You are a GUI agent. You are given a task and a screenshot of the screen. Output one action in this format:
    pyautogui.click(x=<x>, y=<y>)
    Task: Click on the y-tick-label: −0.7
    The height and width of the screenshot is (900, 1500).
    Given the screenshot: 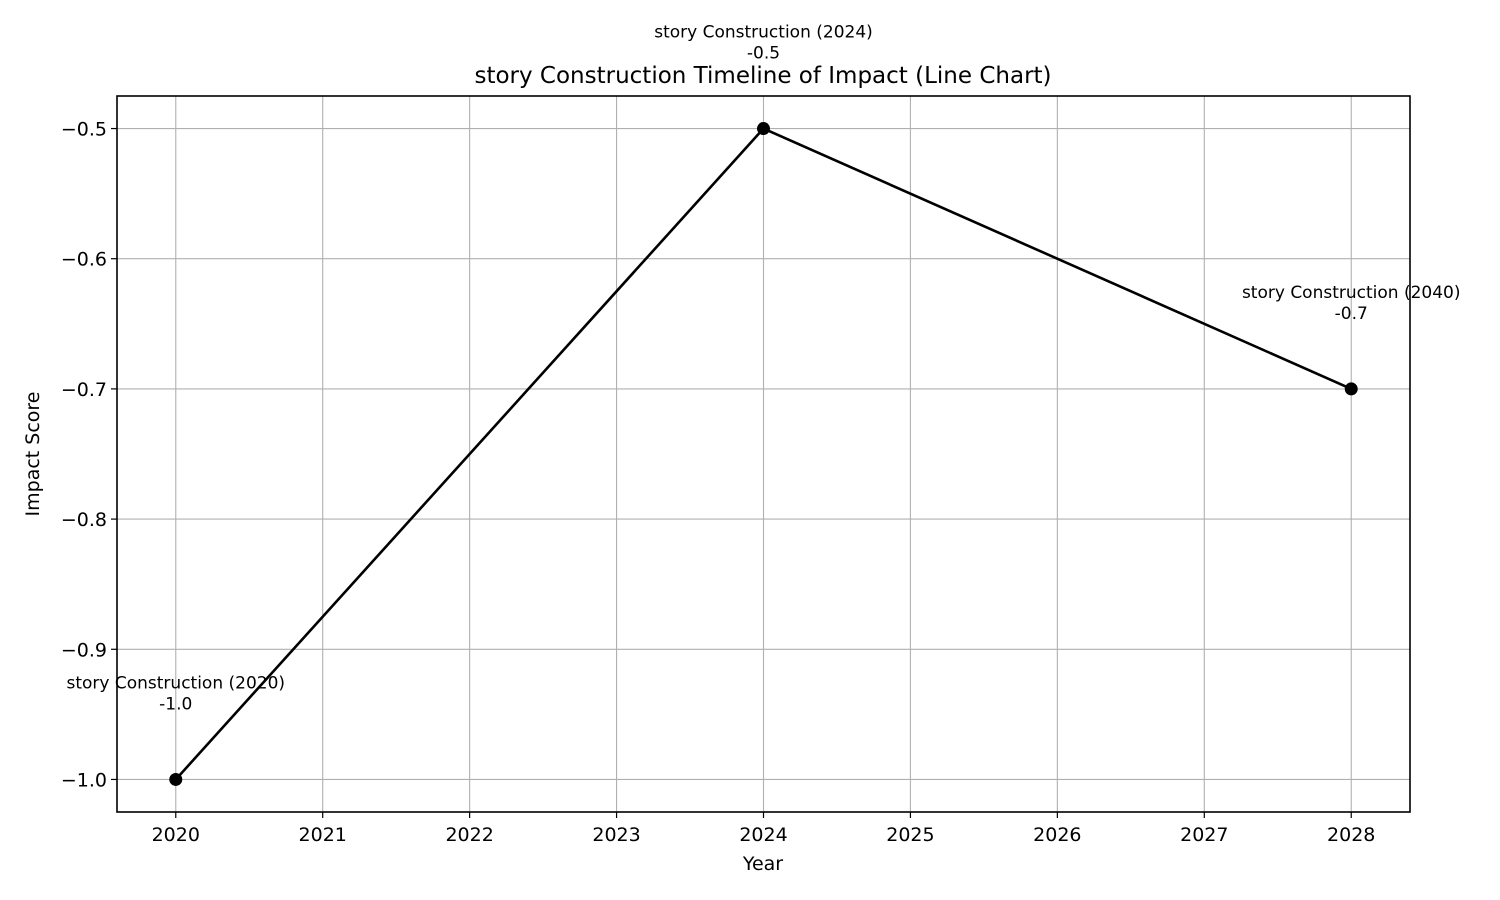 What is the action you would take?
    pyautogui.click(x=84, y=390)
    